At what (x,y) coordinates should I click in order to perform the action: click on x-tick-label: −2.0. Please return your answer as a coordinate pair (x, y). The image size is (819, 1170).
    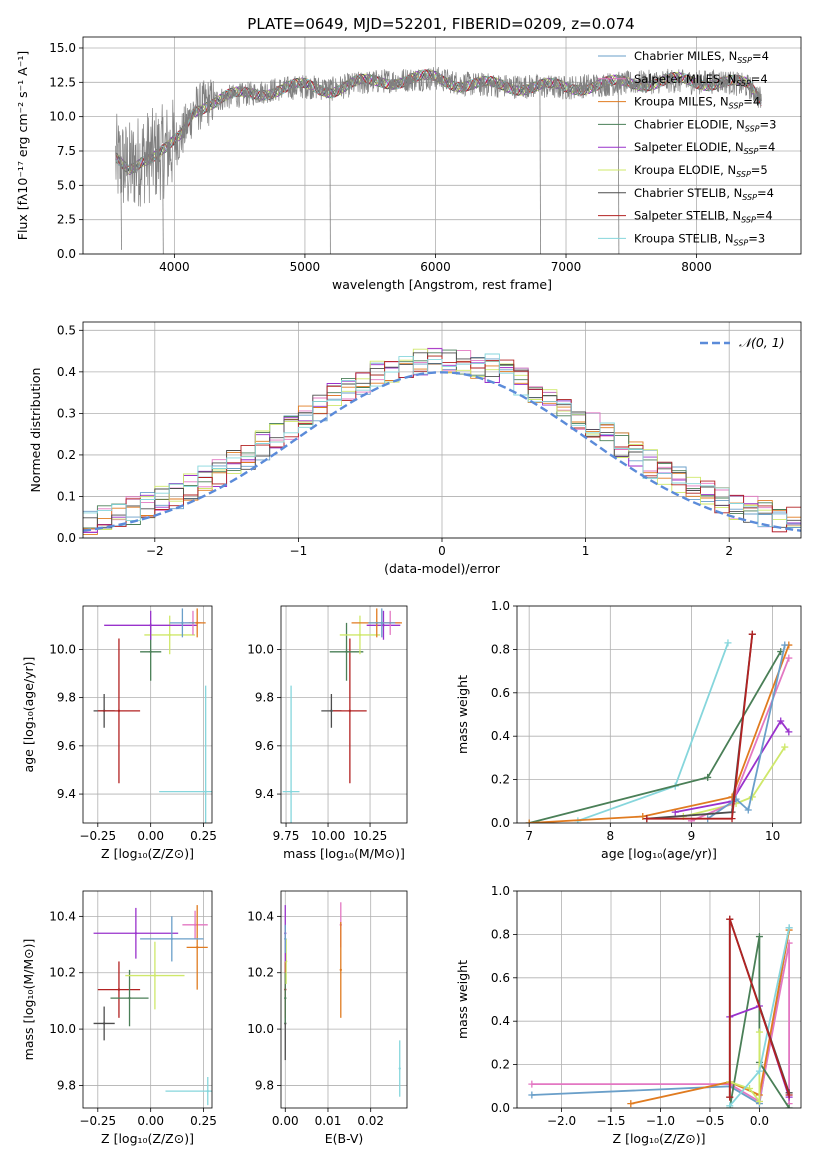
    Looking at the image, I should click on (561, 1121).